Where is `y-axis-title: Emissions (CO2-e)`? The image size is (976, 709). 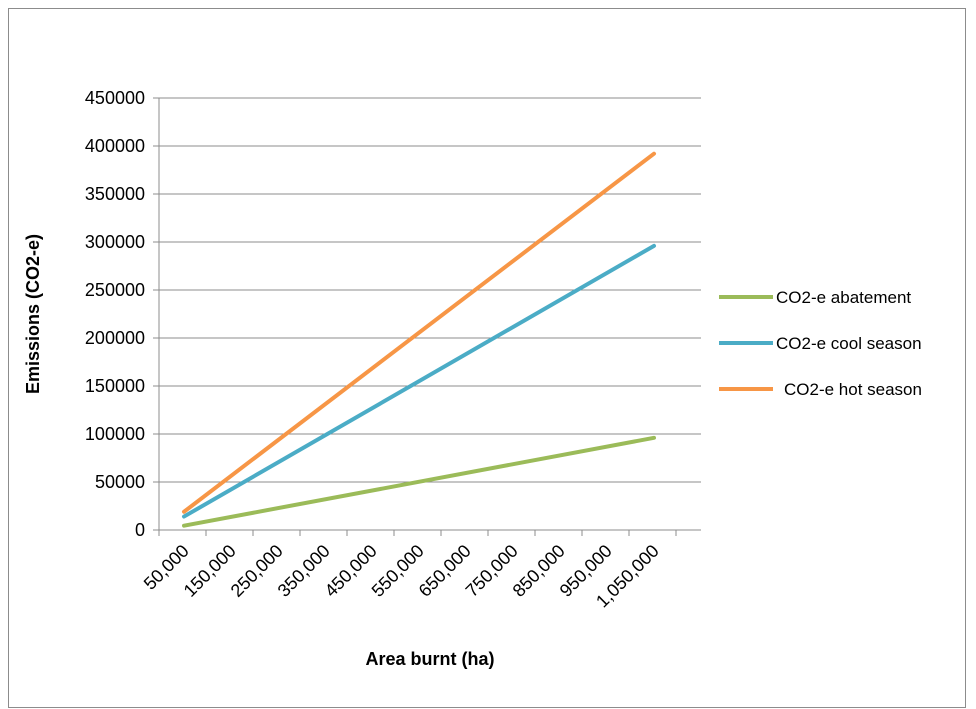 y-axis-title: Emissions (CO2-e) is located at coordinates (33, 314).